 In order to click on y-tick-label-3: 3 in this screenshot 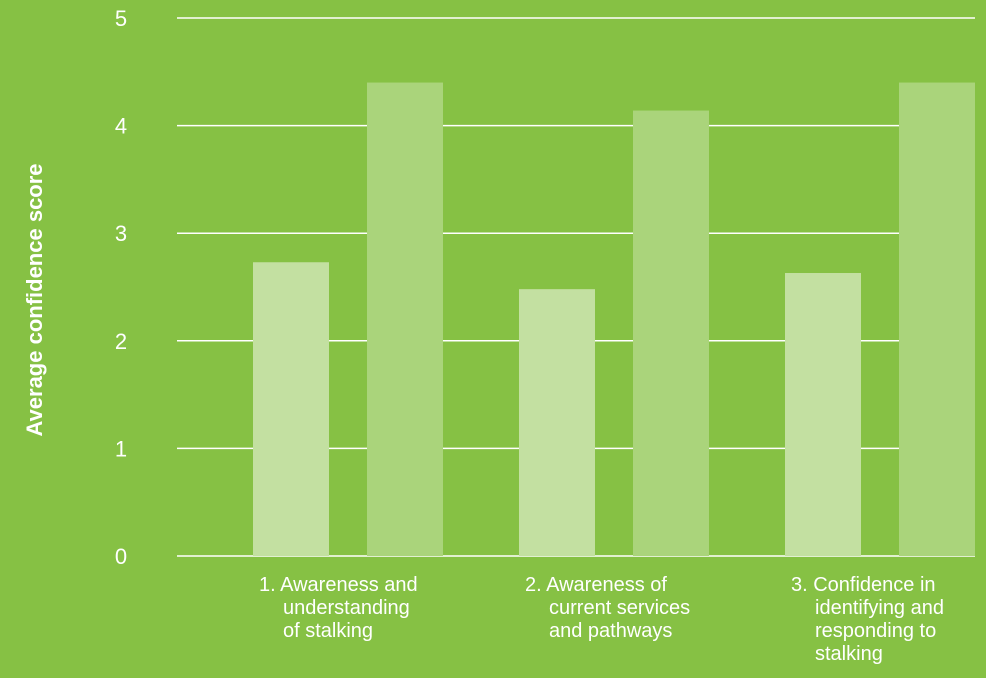, I will do `click(121, 233)`.